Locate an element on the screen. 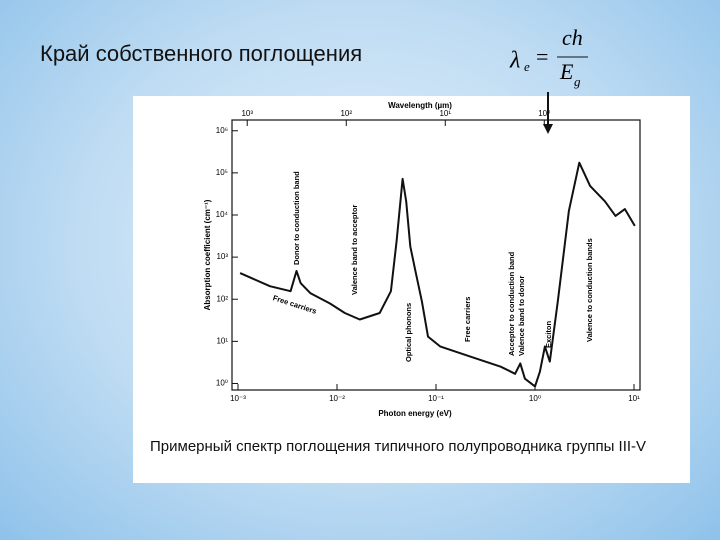 This screenshot has height=540, width=720. x-tick-label: 10⁻³ is located at coordinates (238, 398).